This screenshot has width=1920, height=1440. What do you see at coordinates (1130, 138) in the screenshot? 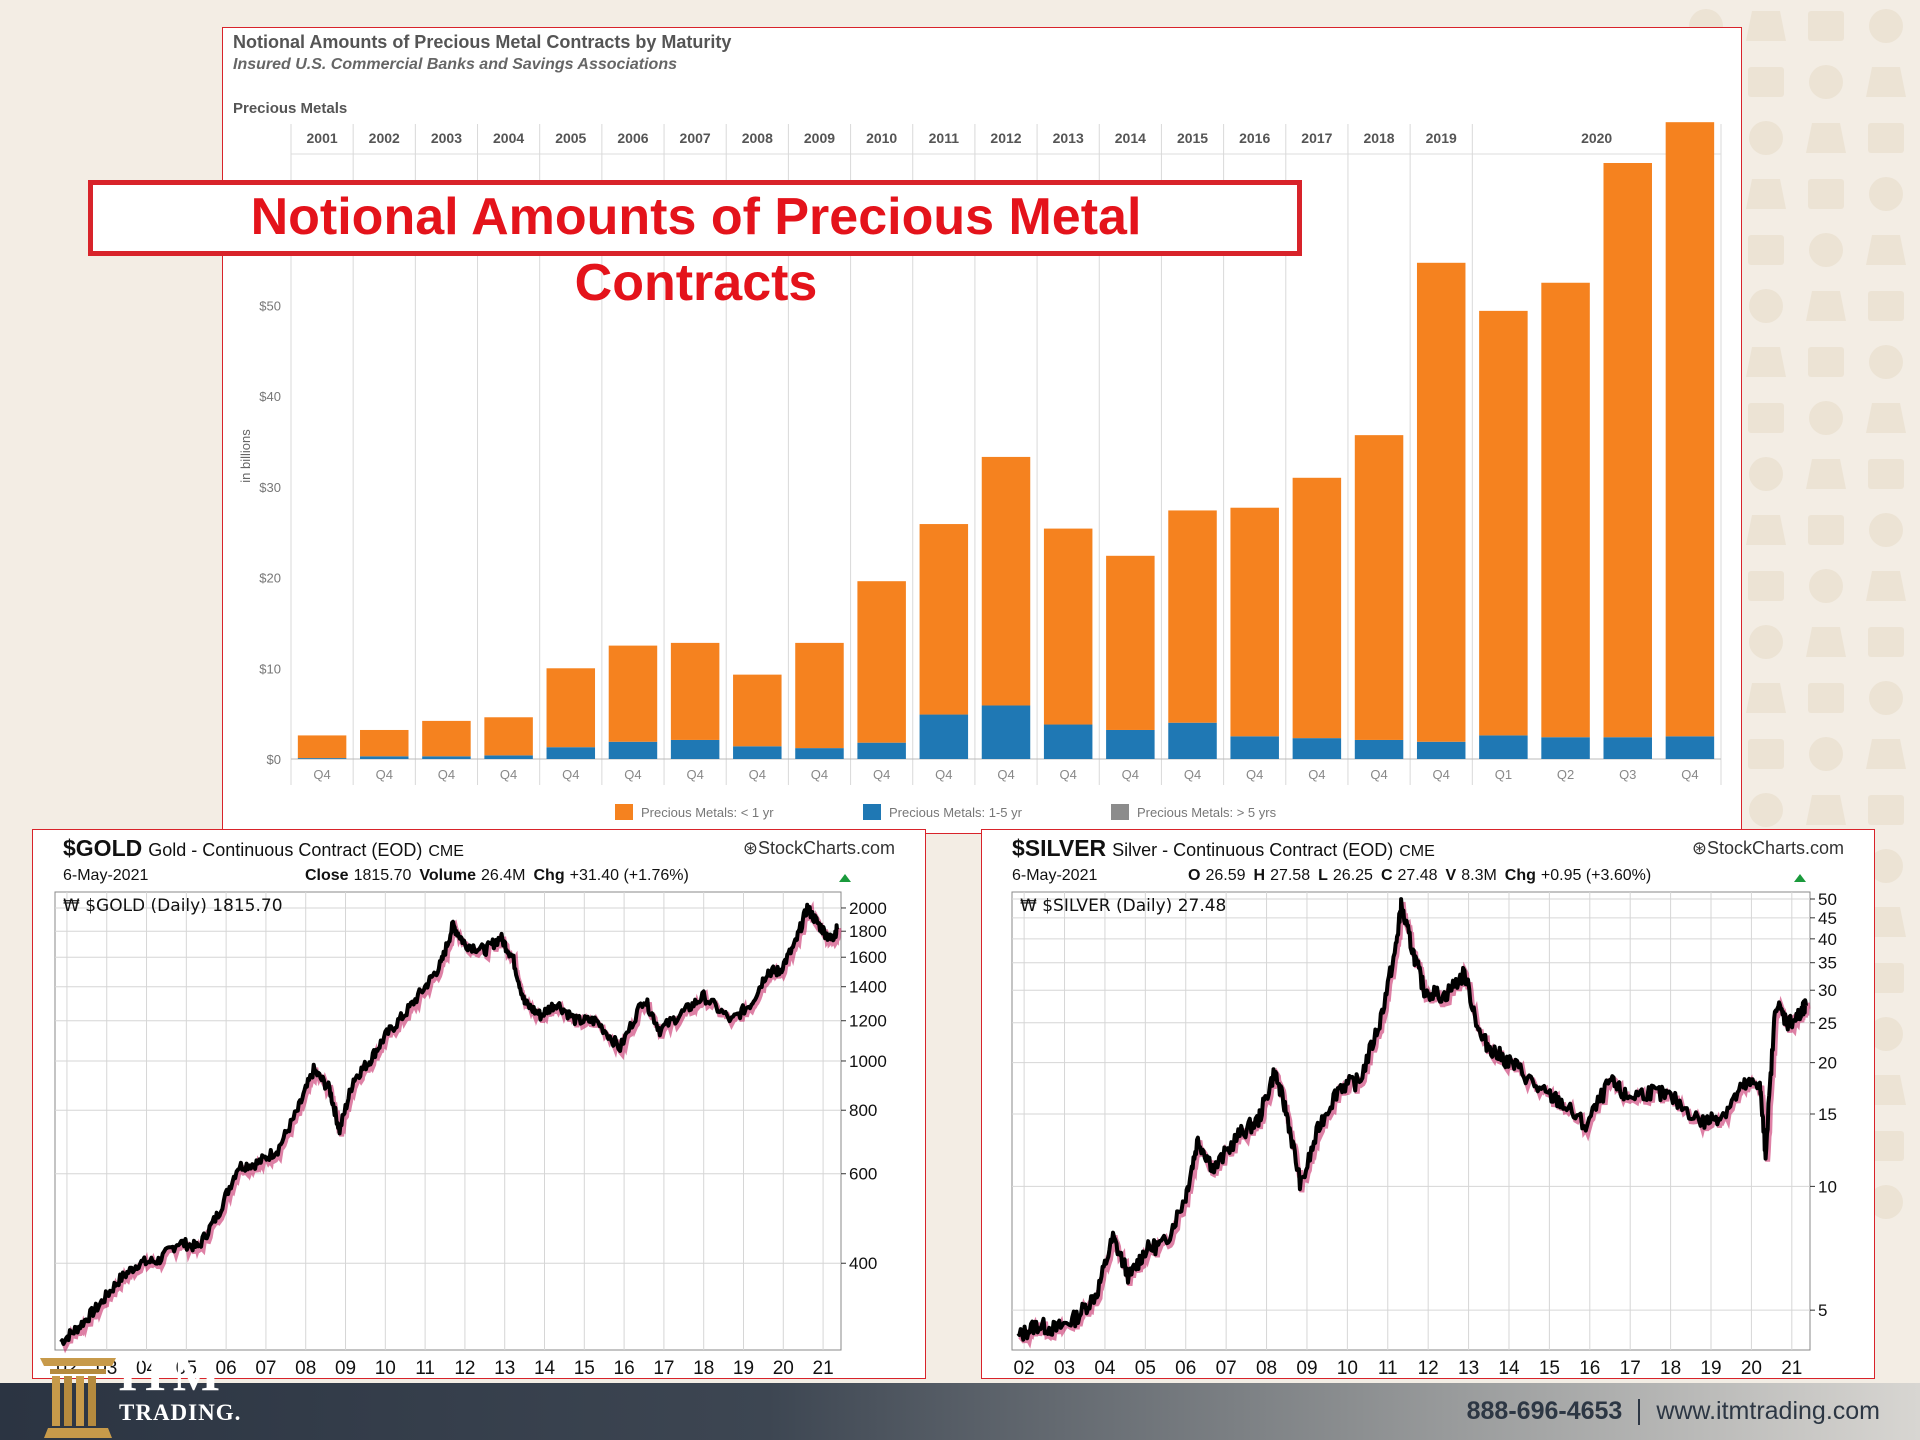
I see `year-header: 2014` at bounding box center [1130, 138].